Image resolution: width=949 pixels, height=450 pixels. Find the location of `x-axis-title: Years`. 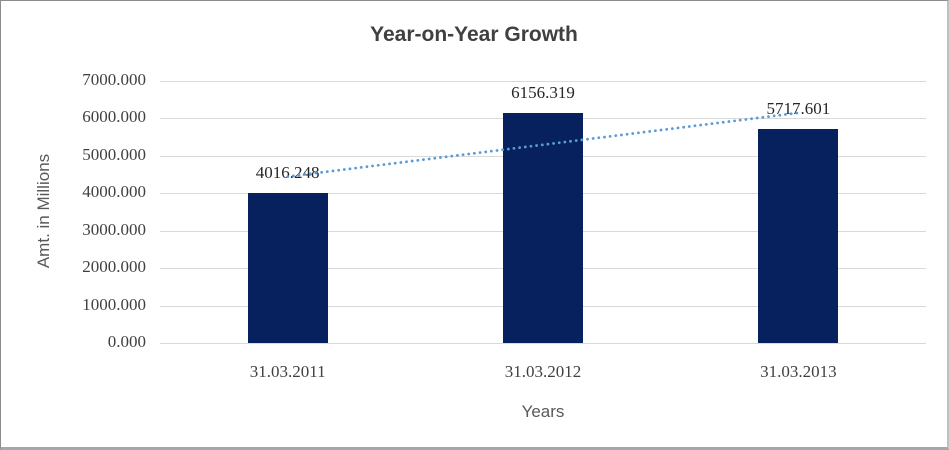

x-axis-title: Years is located at coordinates (543, 411).